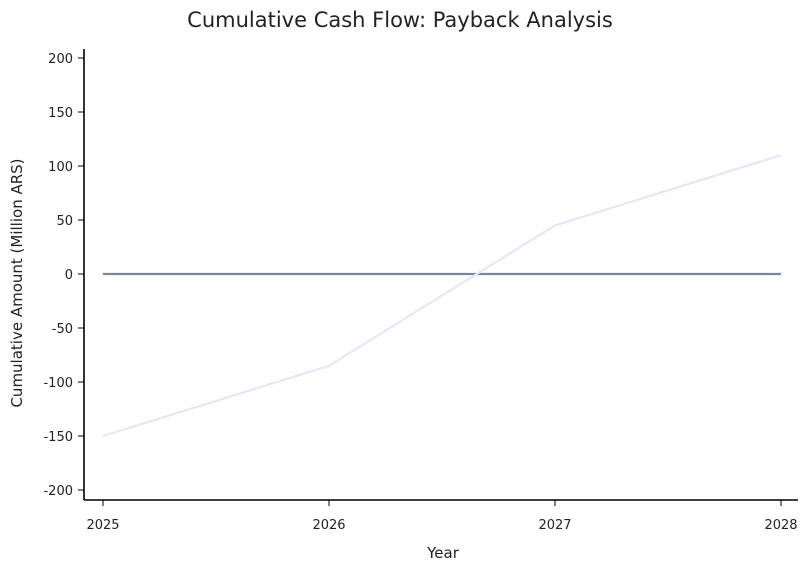  Describe the element at coordinates (400, 20) in the screenshot. I see `chart-title: Cumulative Cash Flow: Payback Analysis` at that location.